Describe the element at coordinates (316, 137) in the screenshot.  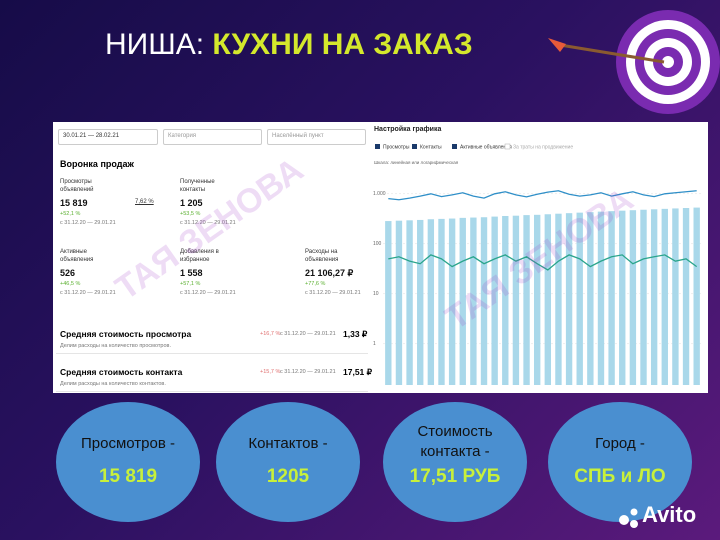
I see `city-filter: Населённый пункт` at that location.